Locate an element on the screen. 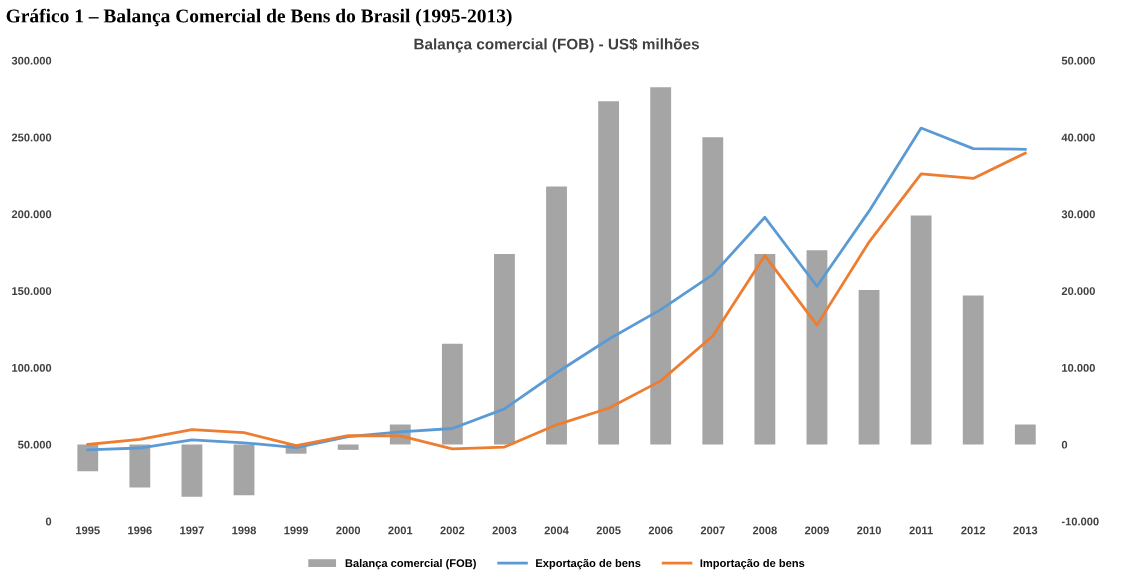 The width and height of the screenshot is (1130, 576). x-tick-label: 2006 is located at coordinates (660, 530).